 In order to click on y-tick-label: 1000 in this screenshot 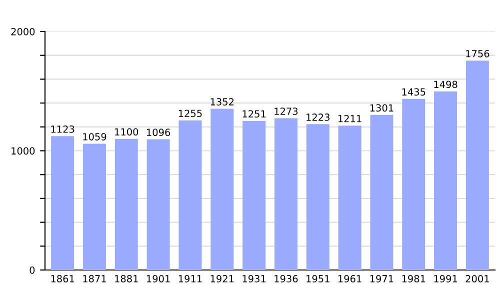, I will do `click(23, 151)`.